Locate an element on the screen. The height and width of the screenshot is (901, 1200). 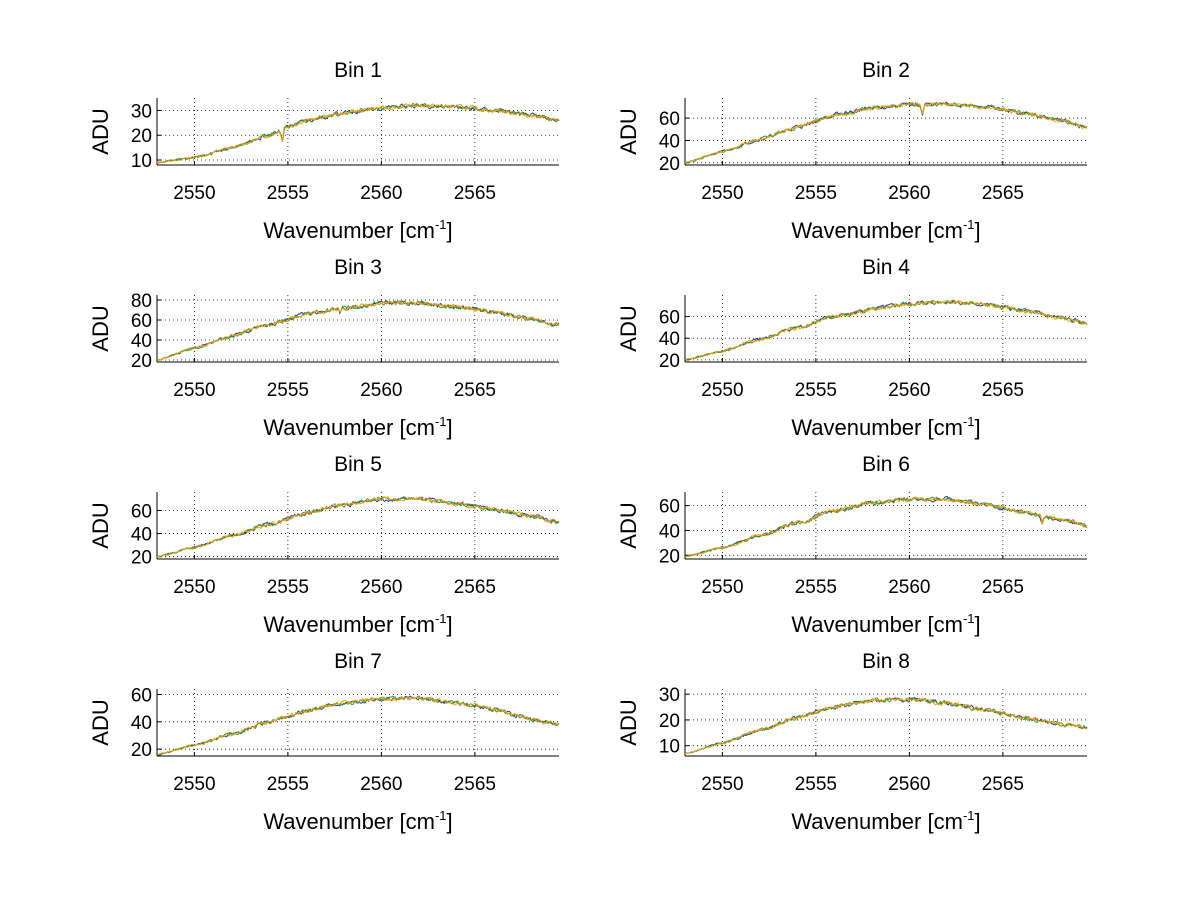
subplot-title: Bin 3 is located at coordinates (358, 267).